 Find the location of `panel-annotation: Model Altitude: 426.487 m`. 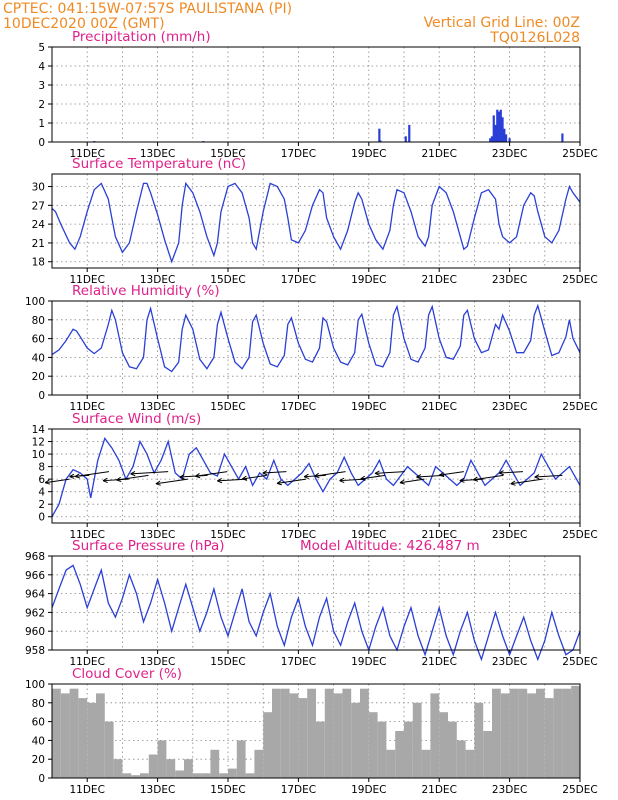

panel-annotation: Model Altitude: 426.487 m is located at coordinates (390, 546).